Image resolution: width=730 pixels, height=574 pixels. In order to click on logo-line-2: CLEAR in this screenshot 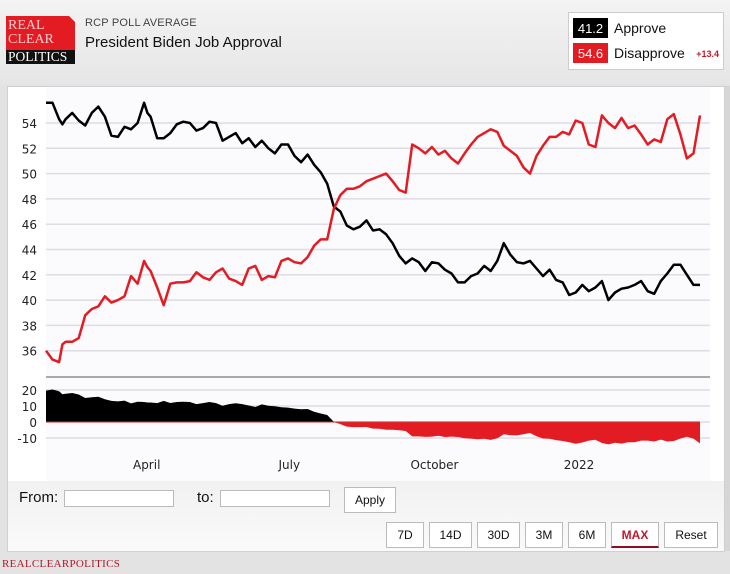, I will do `click(31, 39)`.